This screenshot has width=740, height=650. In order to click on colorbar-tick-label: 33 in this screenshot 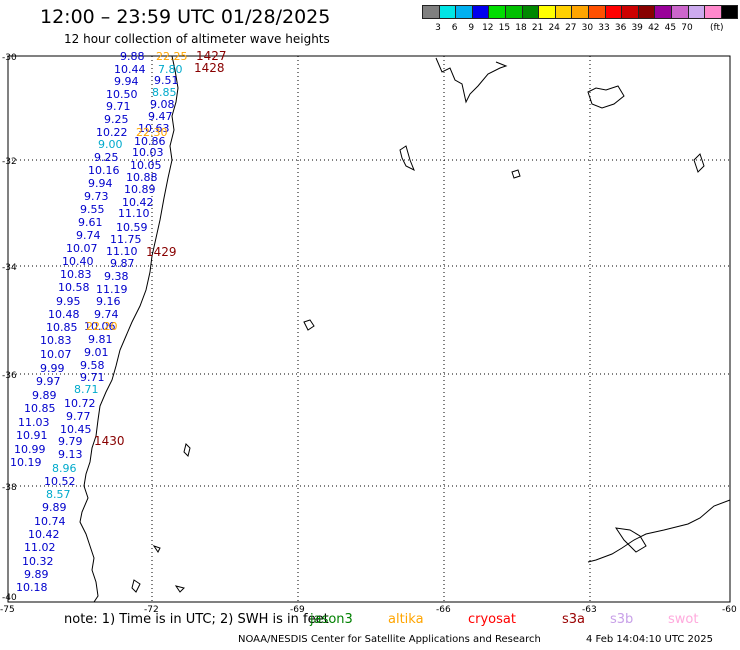, I will do `click(604, 28)`.